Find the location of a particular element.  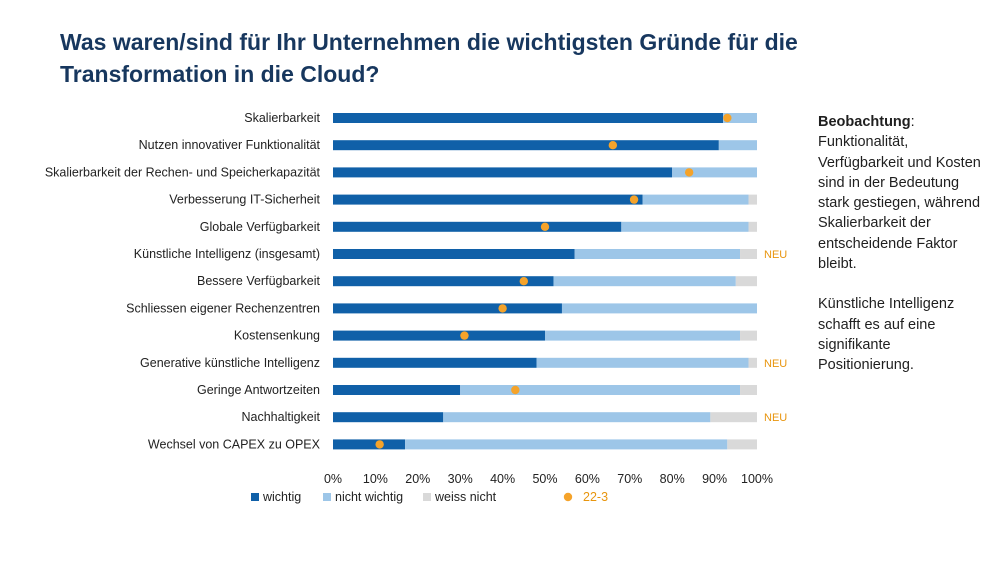

x-tick-label: 80% is located at coordinates (672, 479).